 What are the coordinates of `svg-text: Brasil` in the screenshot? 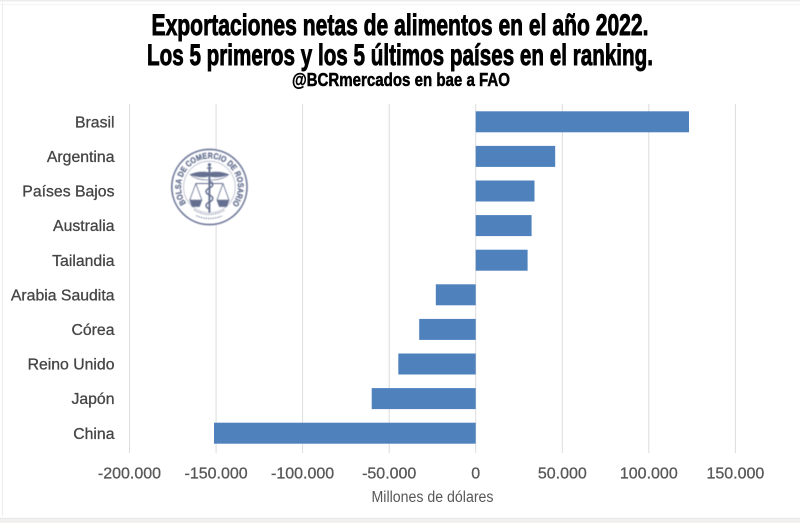 It's located at (95, 122).